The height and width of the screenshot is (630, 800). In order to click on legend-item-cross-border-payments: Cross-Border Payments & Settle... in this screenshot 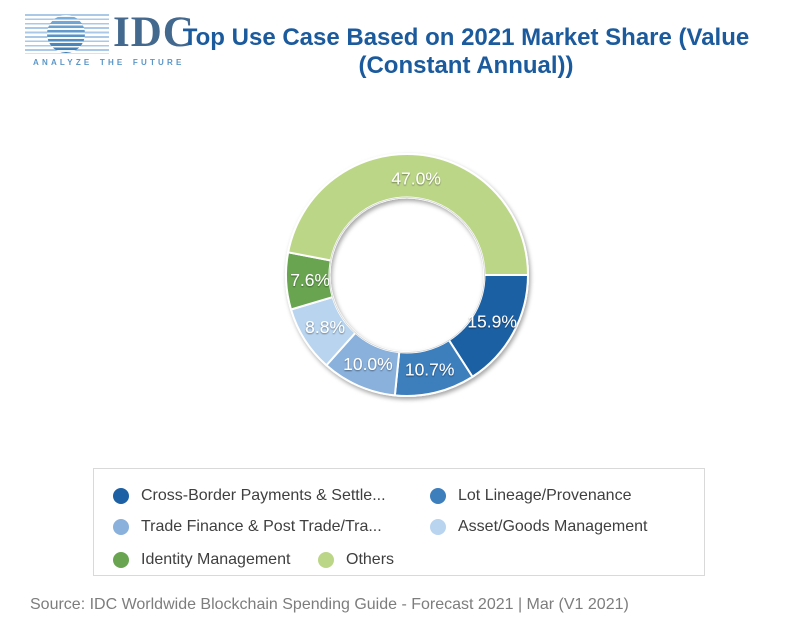, I will do `click(249, 496)`.